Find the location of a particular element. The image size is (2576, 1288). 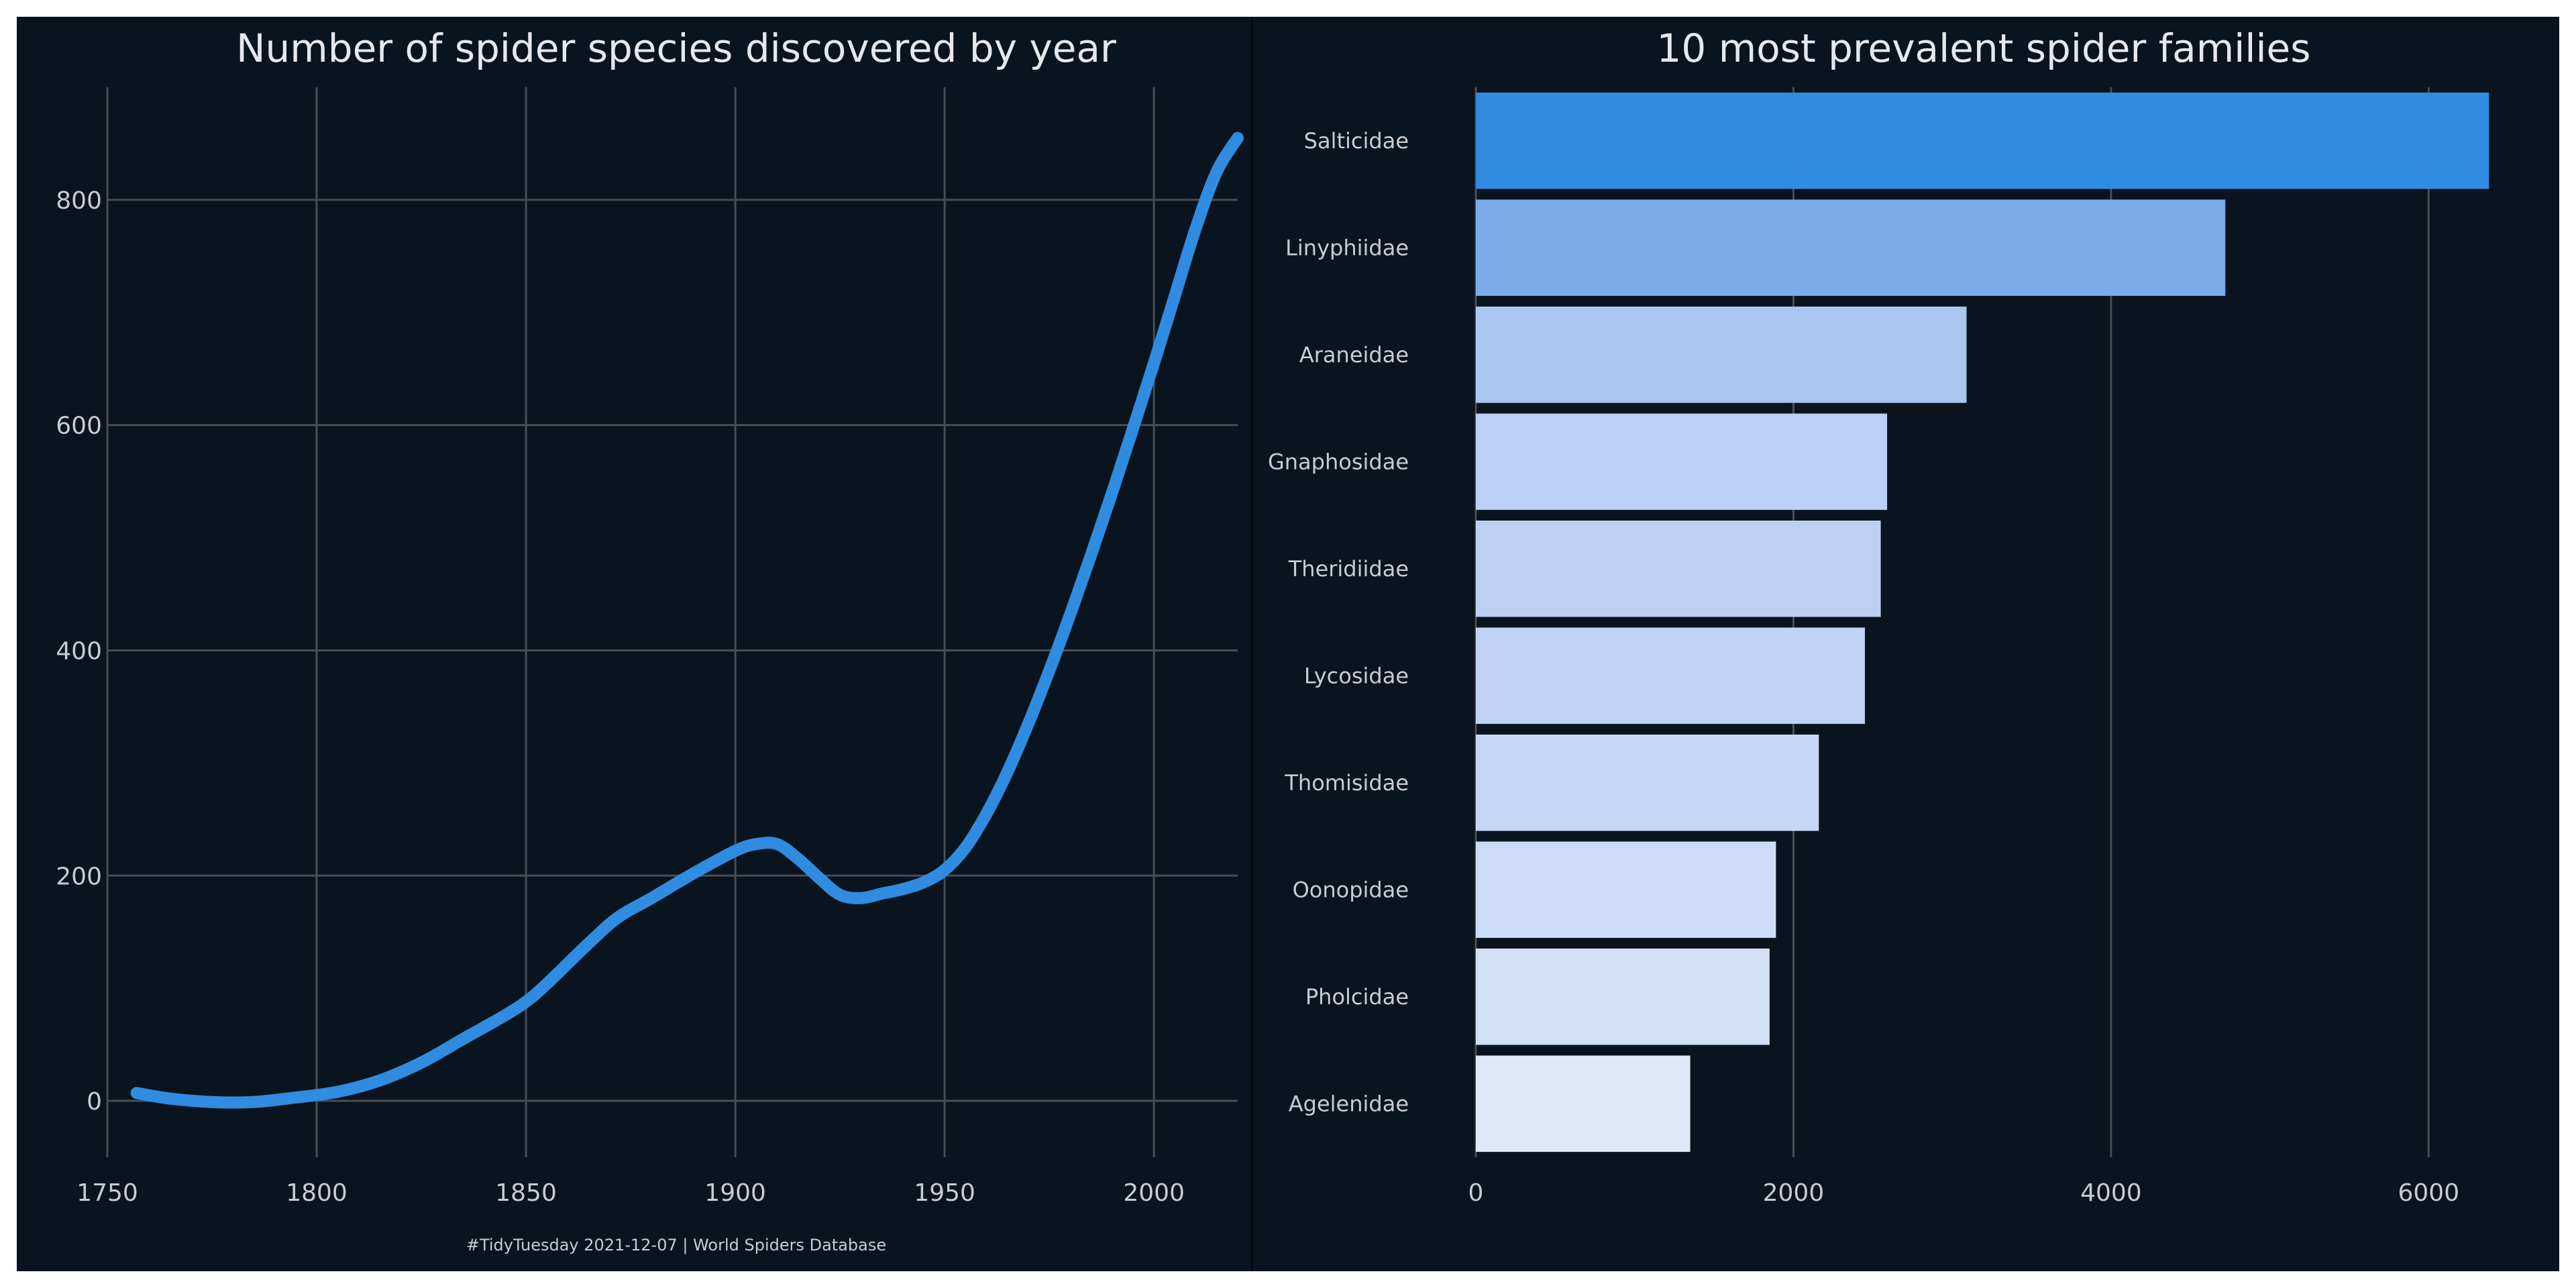

line-chart-y-ticks: 0 200 400 600 800 is located at coordinates (79, 651).